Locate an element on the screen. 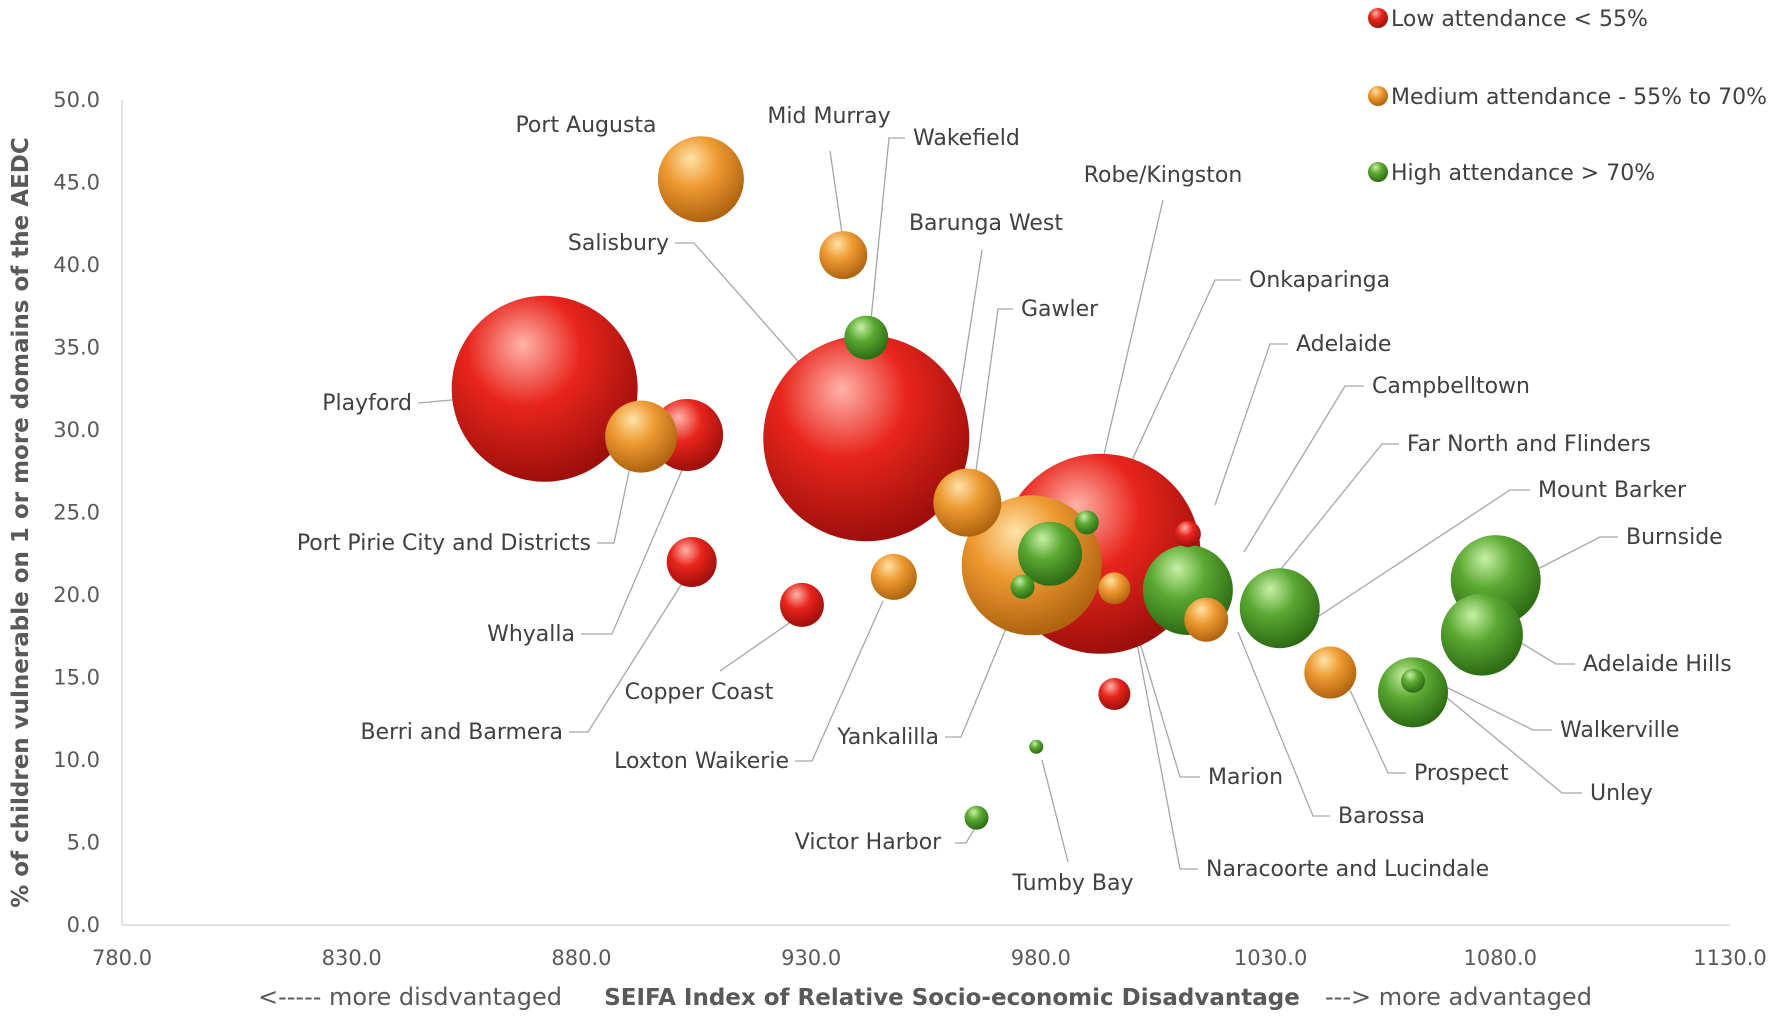  bubble-berri-and-barmera is located at coordinates (691, 562).